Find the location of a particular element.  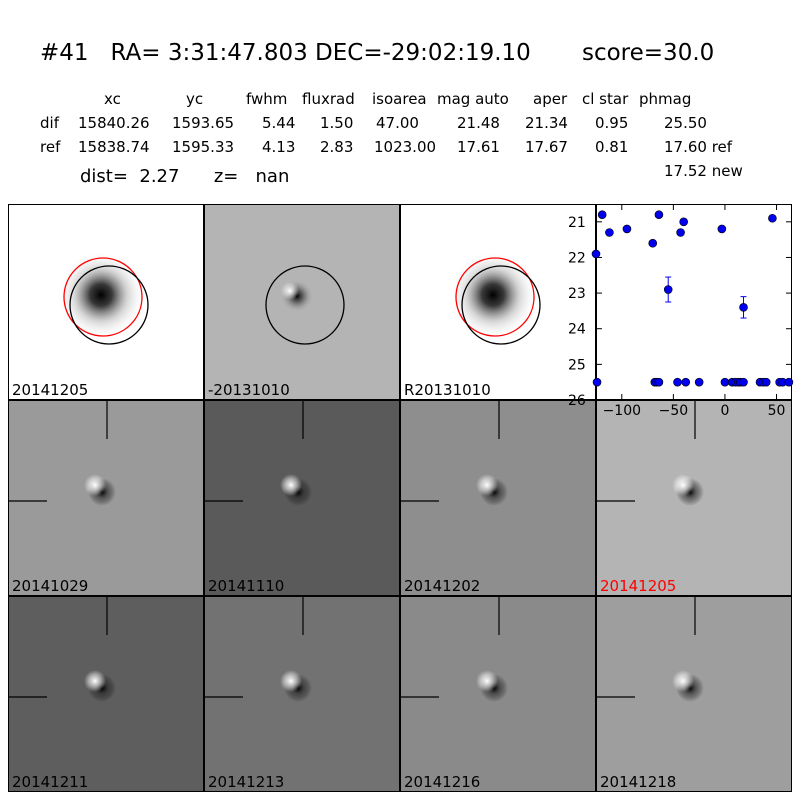

table-cell: 5.44 is located at coordinates (279, 123).